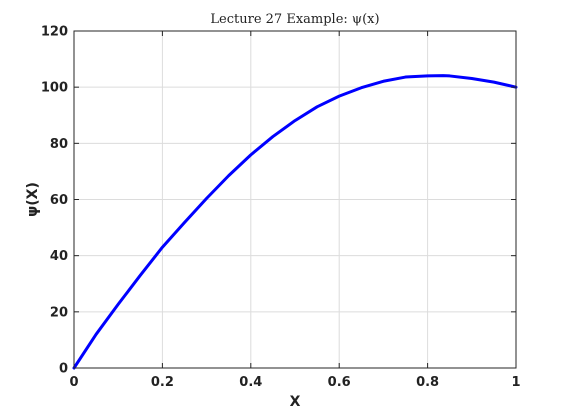 The image size is (570, 413). I want to click on x-axis-label: X, so click(295, 402).